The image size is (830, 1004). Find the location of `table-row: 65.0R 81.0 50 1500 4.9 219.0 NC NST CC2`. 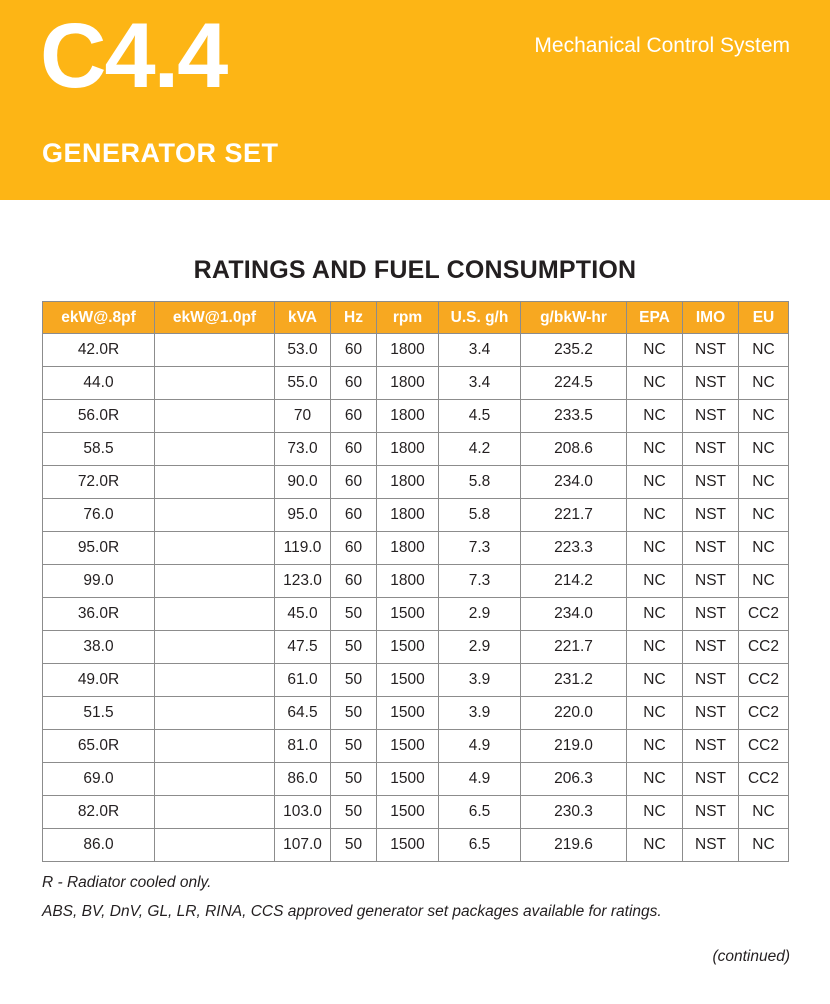

table-row: 65.0R 81.0 50 1500 4.9 219.0 NC NST CC2 is located at coordinates (415, 746).